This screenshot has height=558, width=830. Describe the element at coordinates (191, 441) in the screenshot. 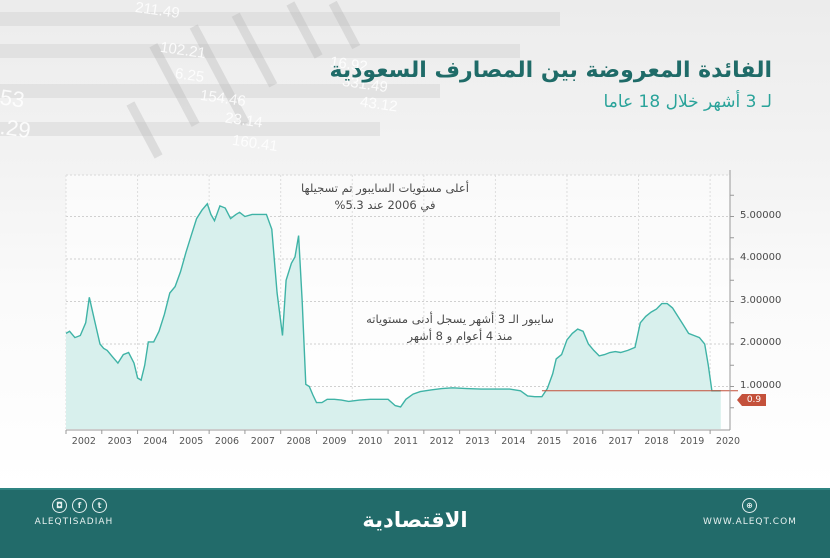

I see `x-tick-label: 2005` at that location.